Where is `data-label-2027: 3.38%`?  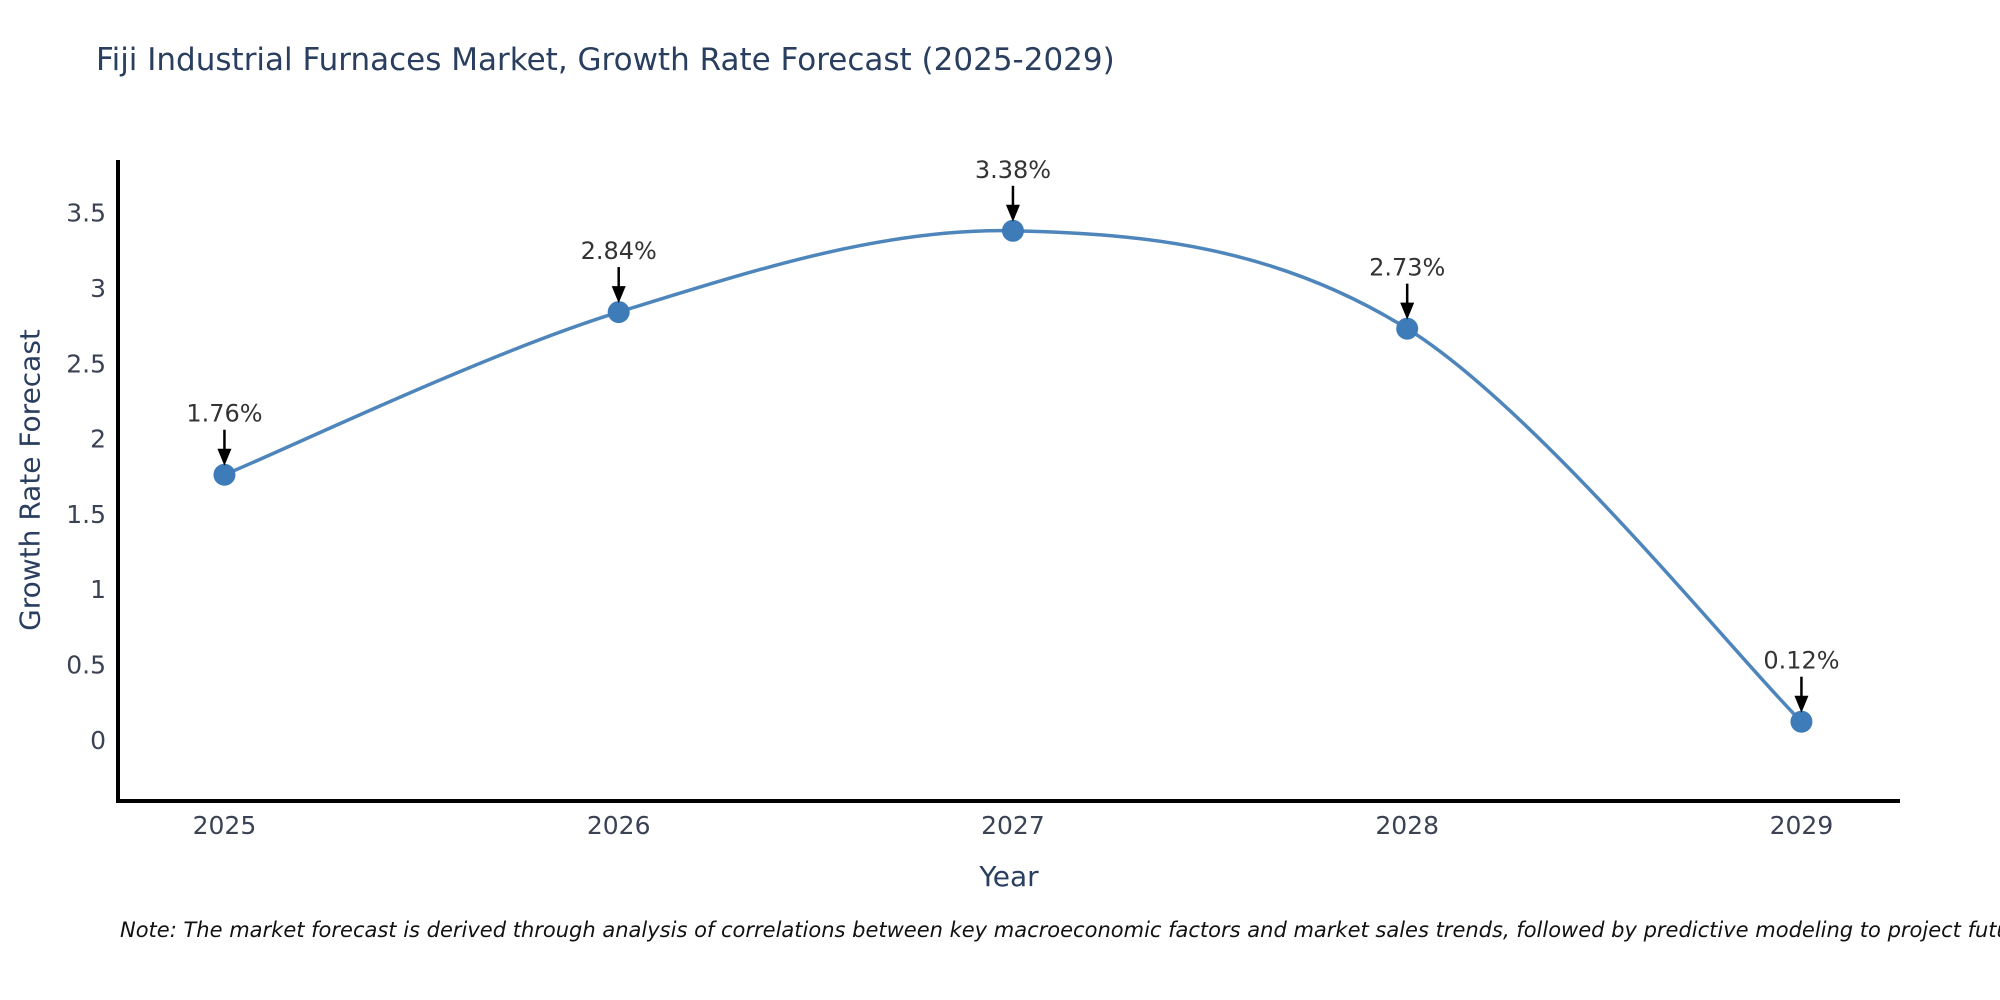 data-label-2027: 3.38% is located at coordinates (1013, 170).